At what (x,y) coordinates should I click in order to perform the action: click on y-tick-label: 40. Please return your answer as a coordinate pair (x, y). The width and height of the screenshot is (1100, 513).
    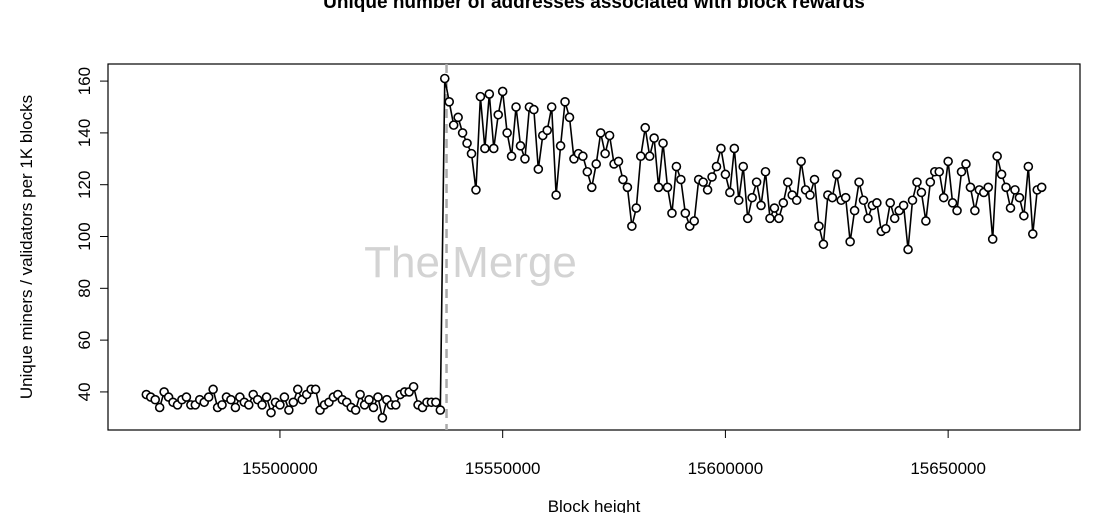
    Looking at the image, I should click on (84, 391).